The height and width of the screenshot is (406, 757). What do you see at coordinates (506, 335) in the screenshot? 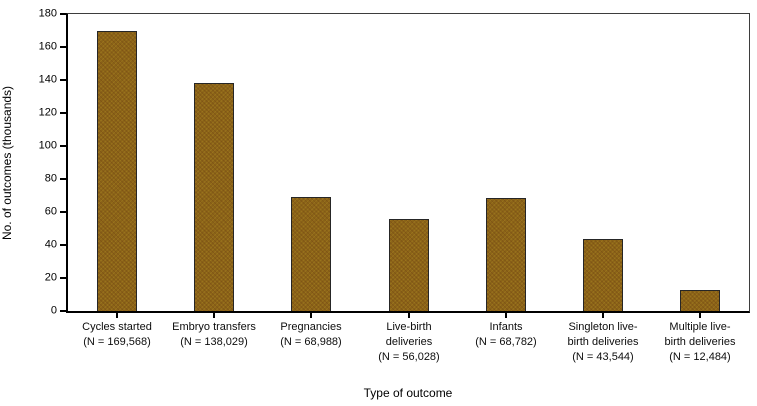
I see `category-label: Infants (N = 68,782)` at bounding box center [506, 335].